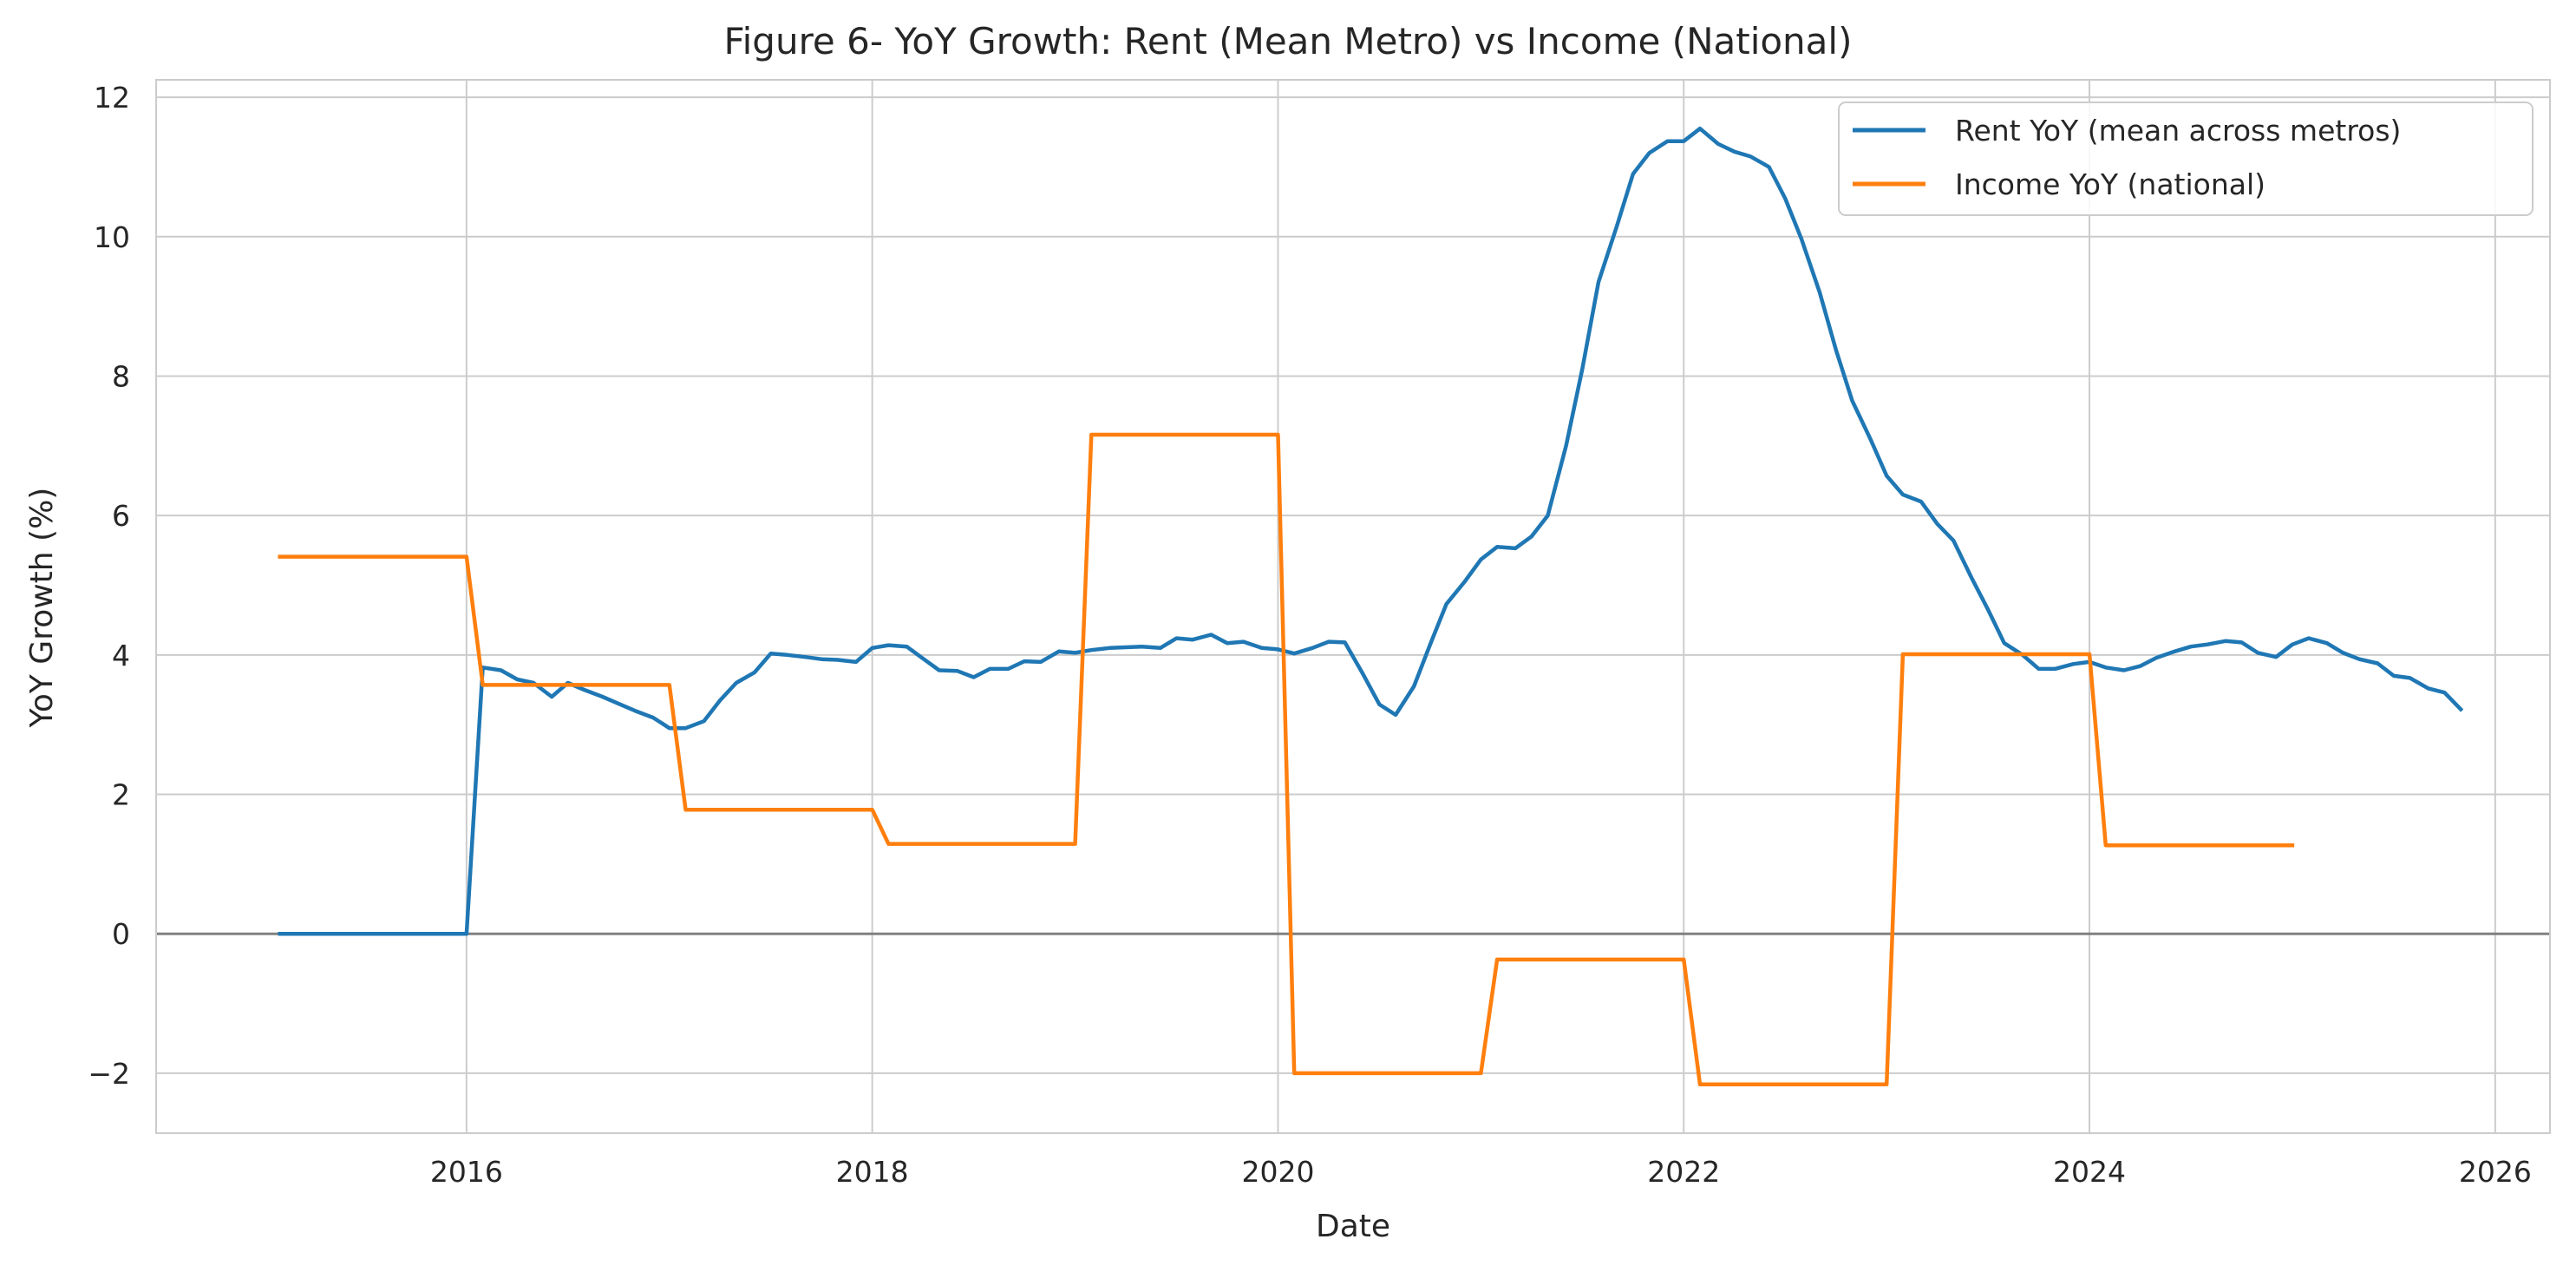 The width and height of the screenshot is (2576, 1272). I want to click on y-tick-label: 4, so click(121, 655).